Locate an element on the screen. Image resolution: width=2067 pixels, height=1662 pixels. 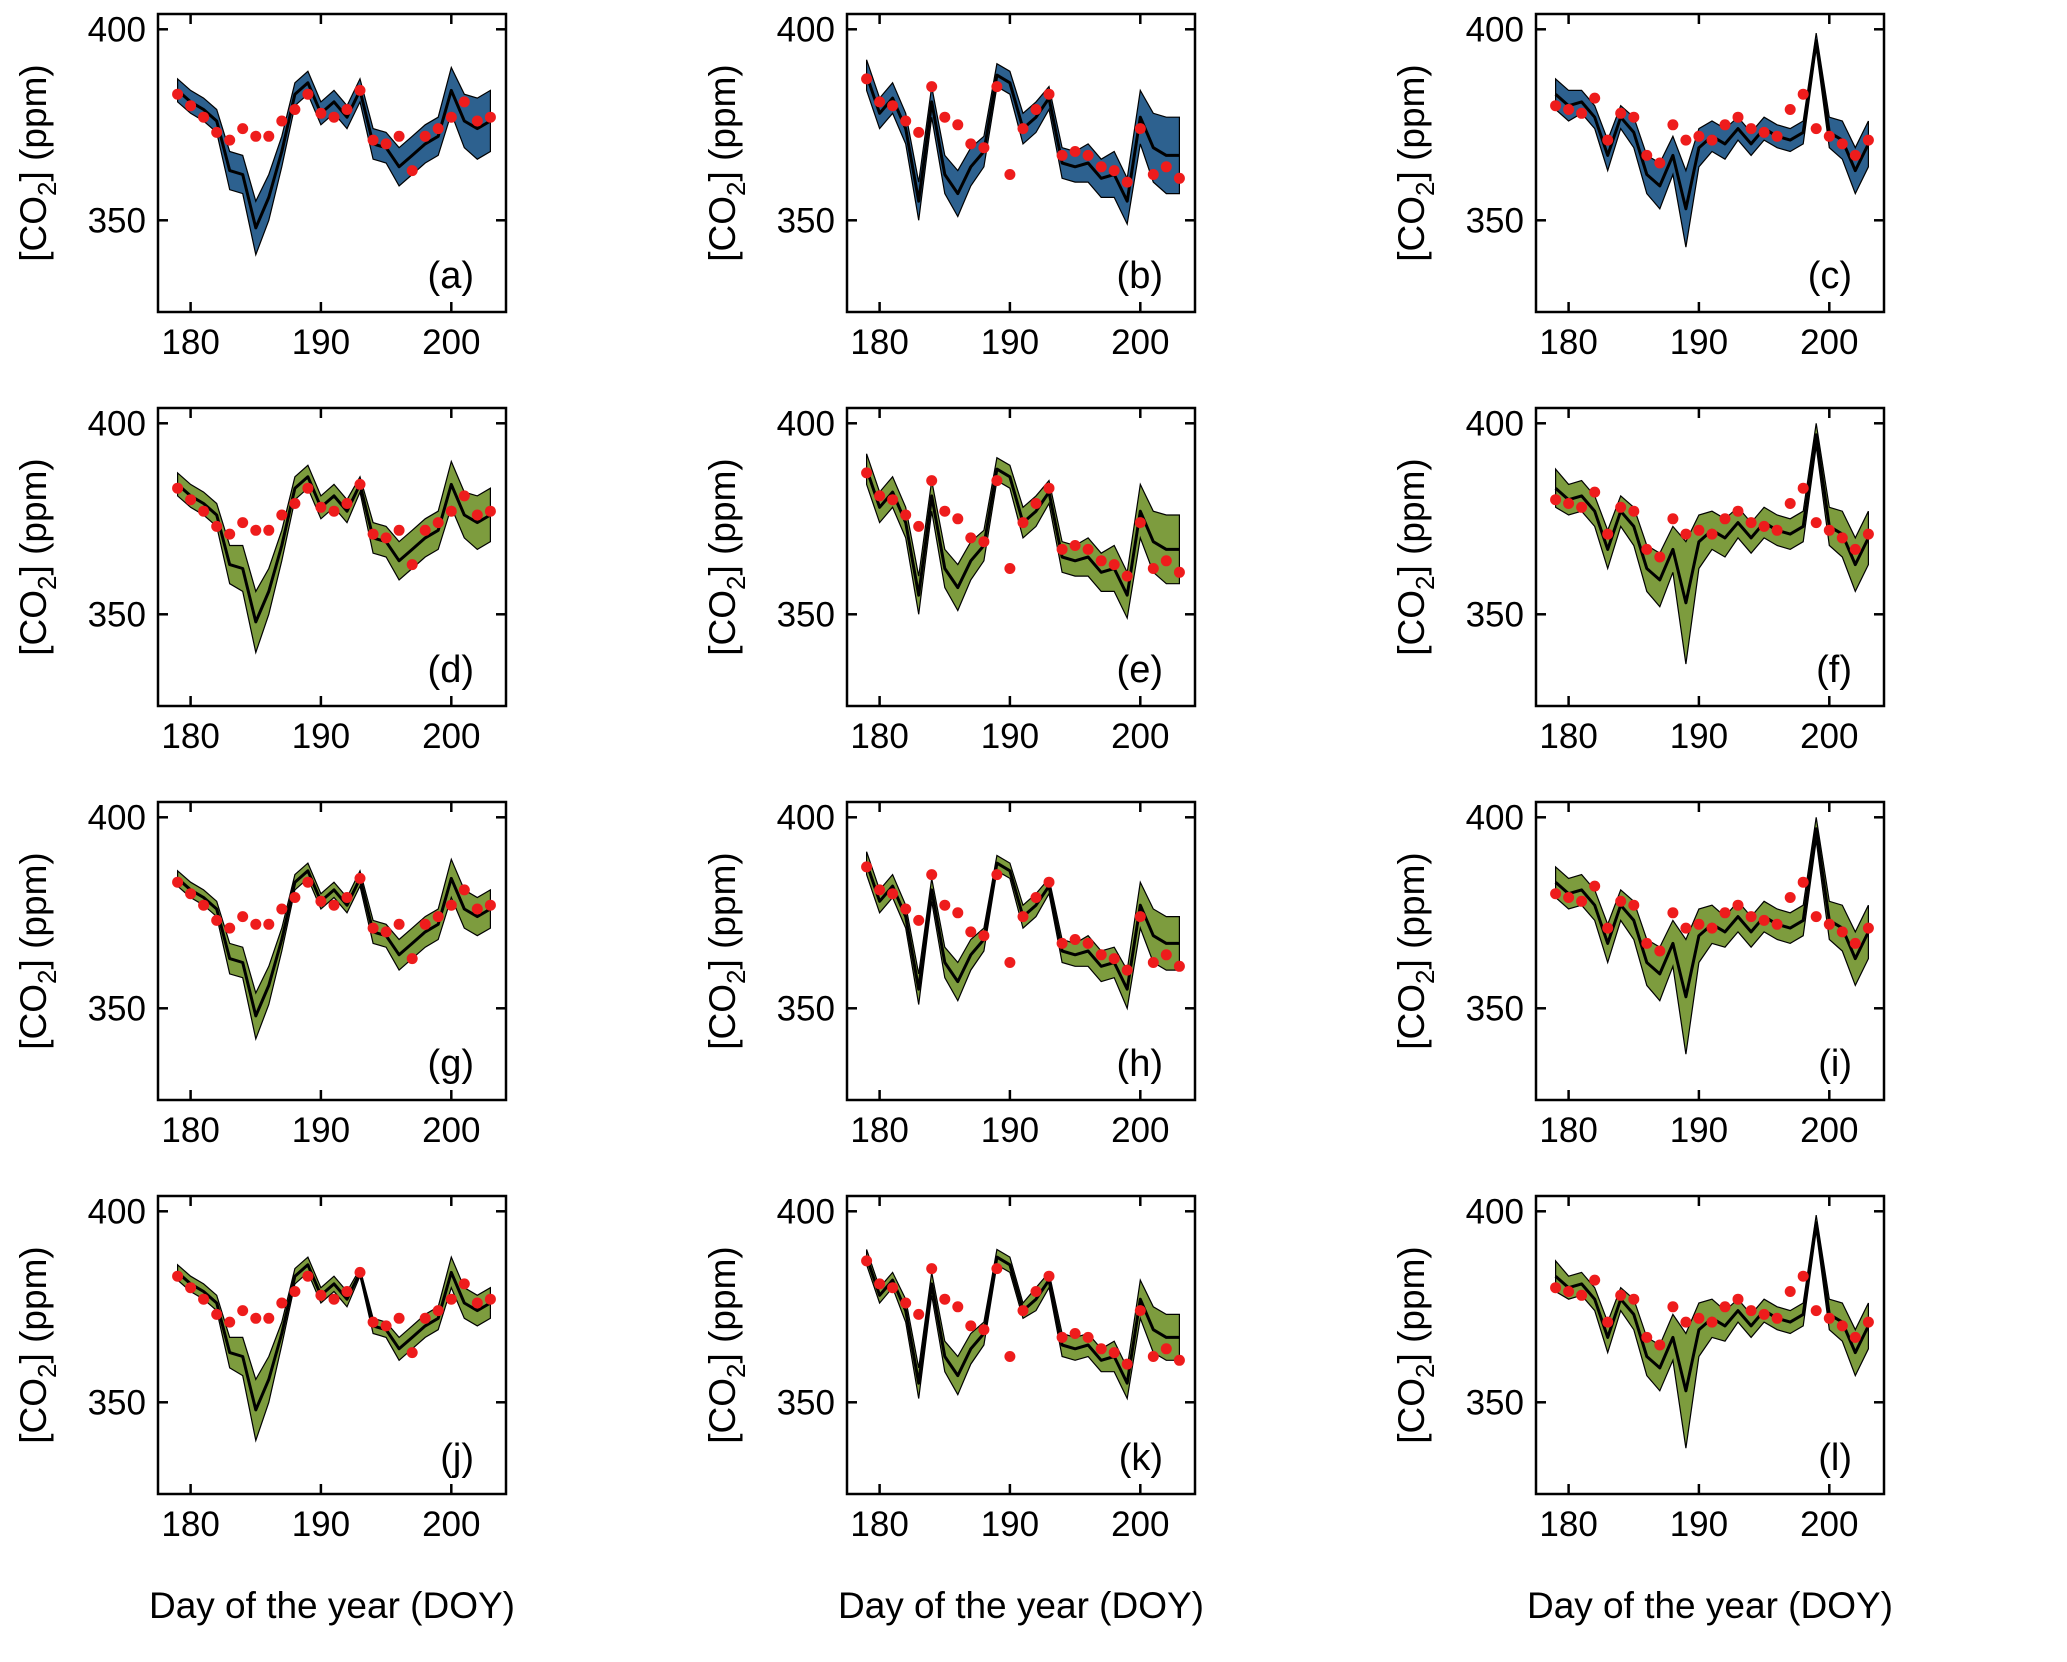
panel-letter: (c) is located at coordinates (1830, 276).